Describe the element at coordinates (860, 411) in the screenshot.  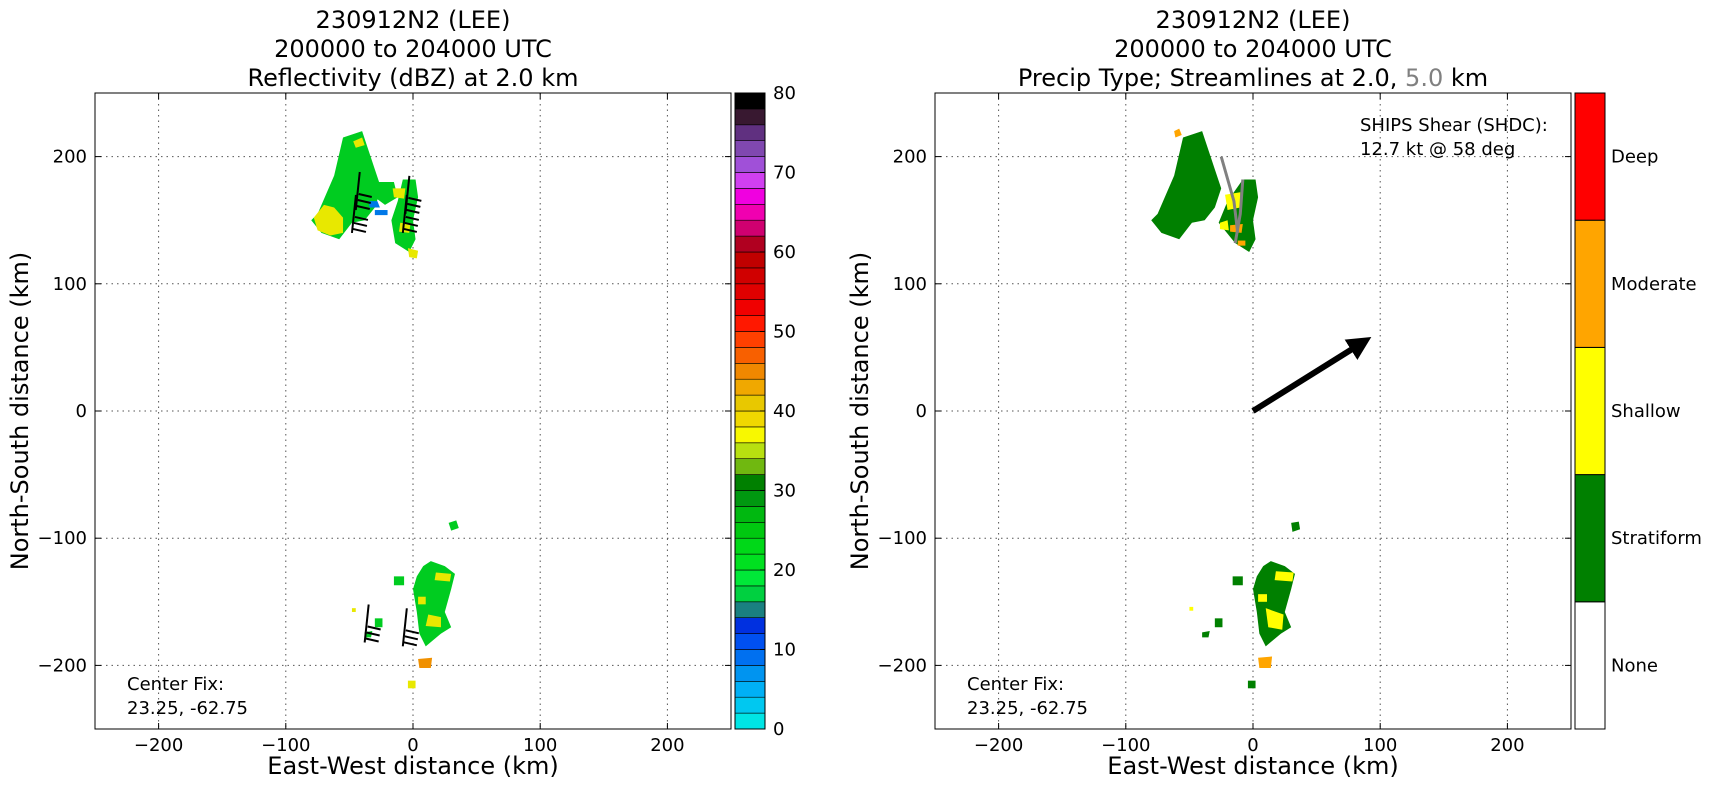
I see `right-y-axis-label: North-South distance (km)` at that location.